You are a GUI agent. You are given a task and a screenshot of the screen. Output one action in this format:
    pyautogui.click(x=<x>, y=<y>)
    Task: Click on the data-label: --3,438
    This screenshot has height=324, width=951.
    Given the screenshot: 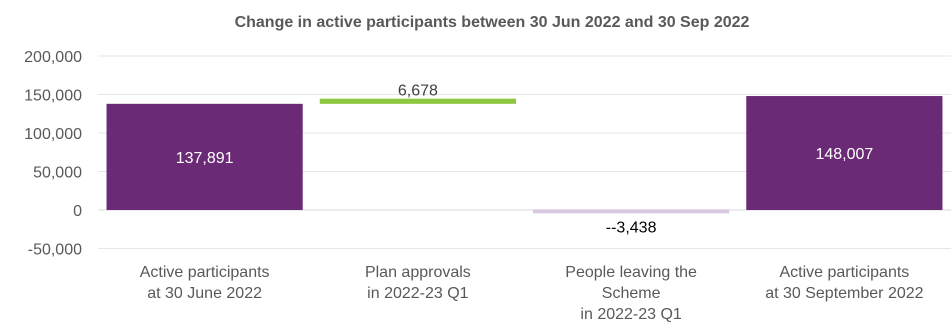 What is the action you would take?
    pyautogui.click(x=631, y=228)
    